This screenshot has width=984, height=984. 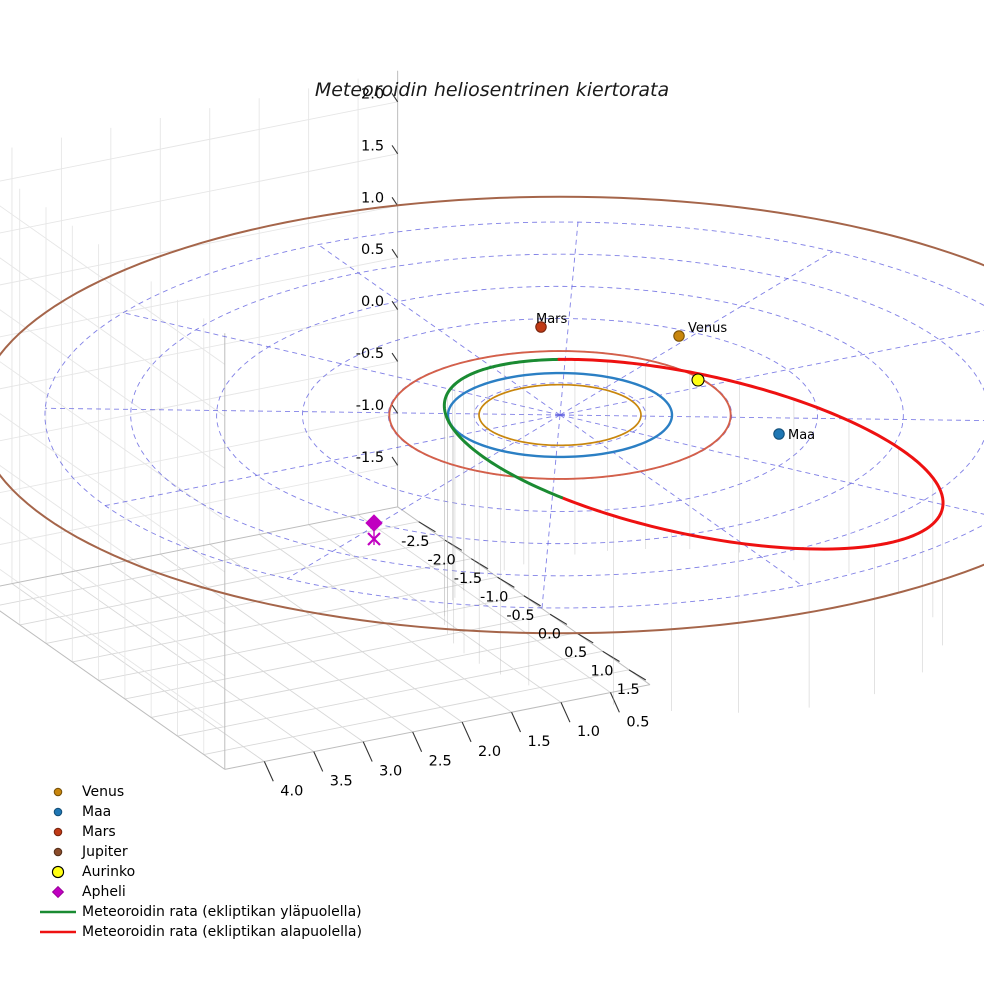 I want to click on mars-marker, so click(x=541, y=327).